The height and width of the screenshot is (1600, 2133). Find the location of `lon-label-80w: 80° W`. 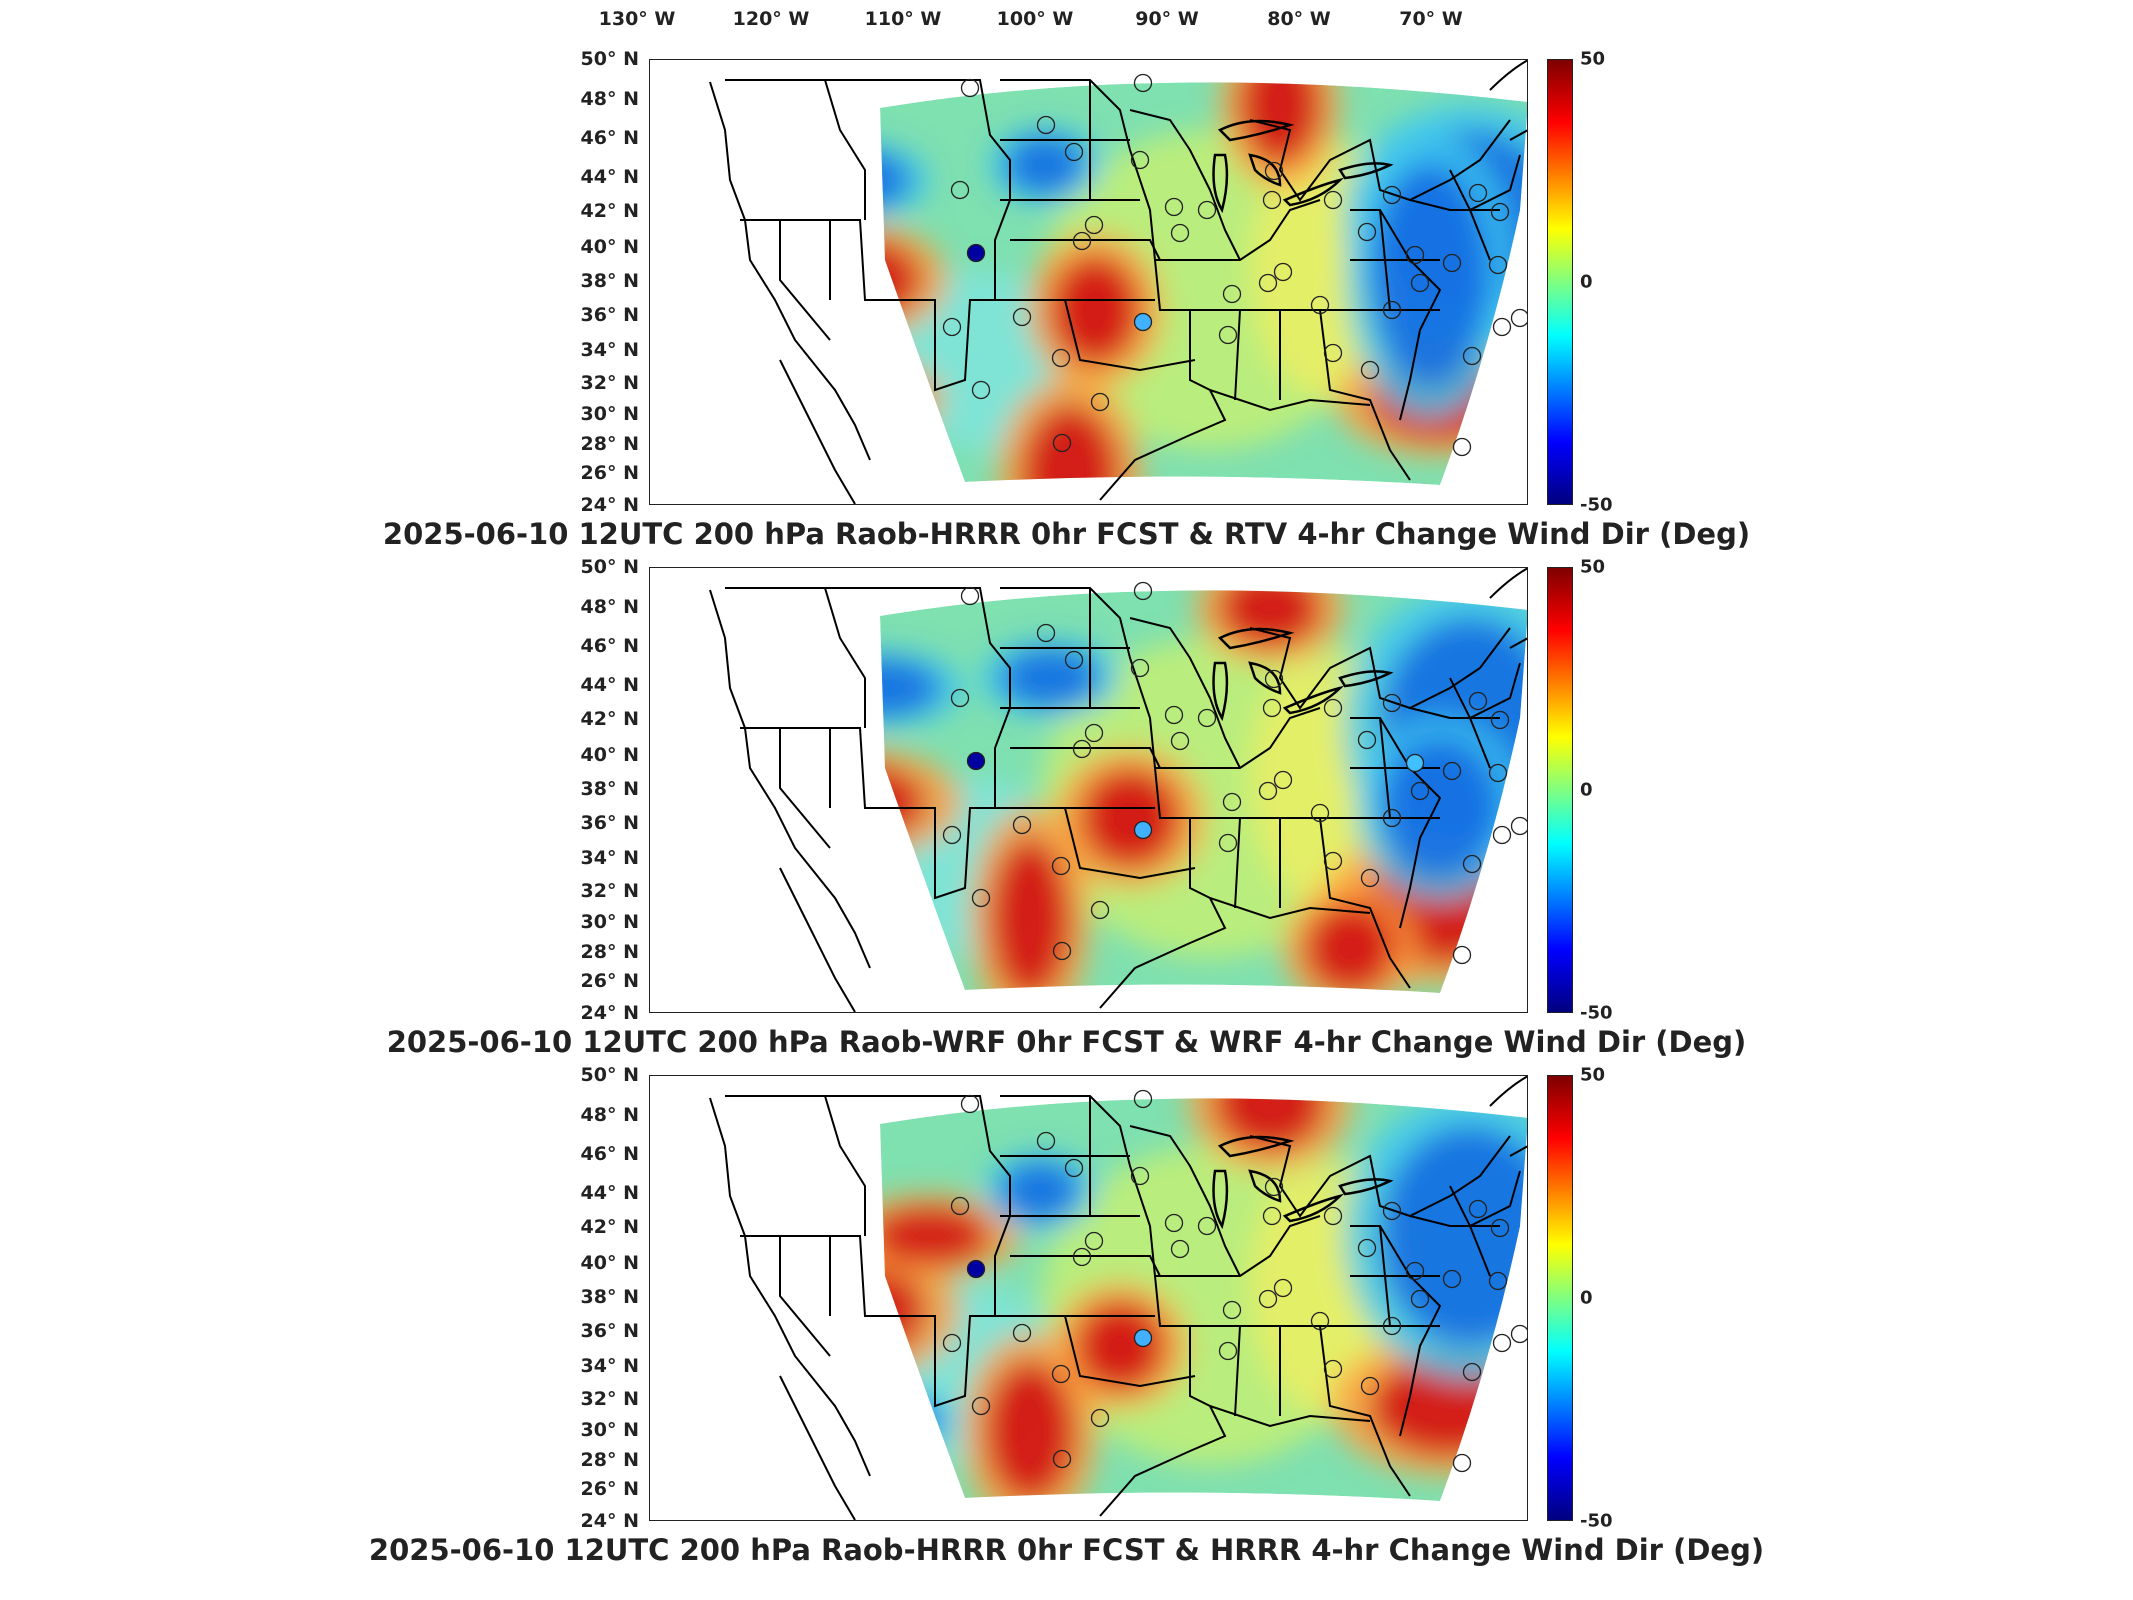

lon-label-80w: 80° W is located at coordinates (1299, 19).